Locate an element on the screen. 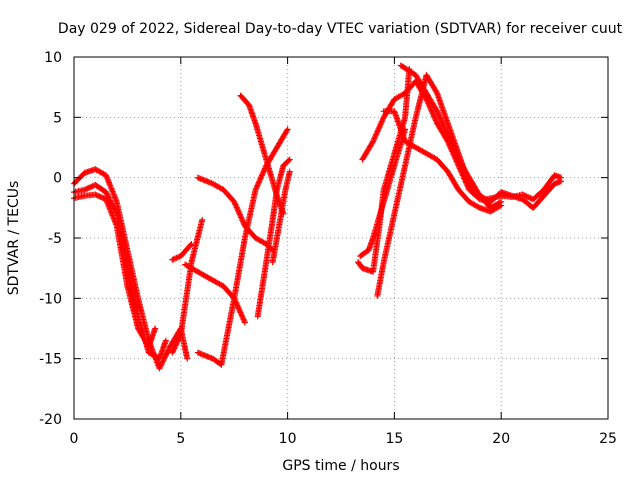 This screenshot has height=480, width=640. y-tick-label: -20 is located at coordinates (50, 420).